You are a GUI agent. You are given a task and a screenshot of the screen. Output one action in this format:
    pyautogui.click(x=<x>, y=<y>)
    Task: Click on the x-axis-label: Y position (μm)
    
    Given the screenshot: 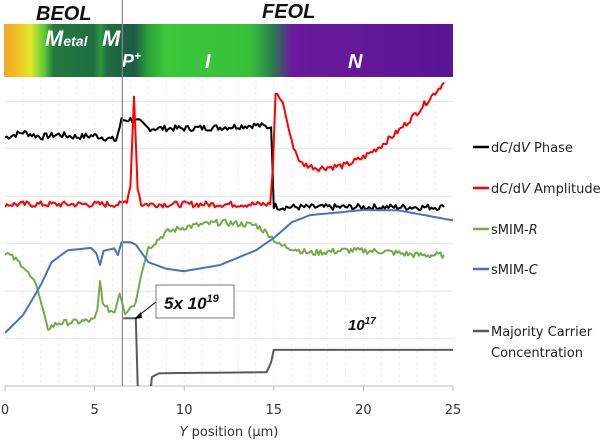 What is the action you would take?
    pyautogui.click(x=229, y=432)
    